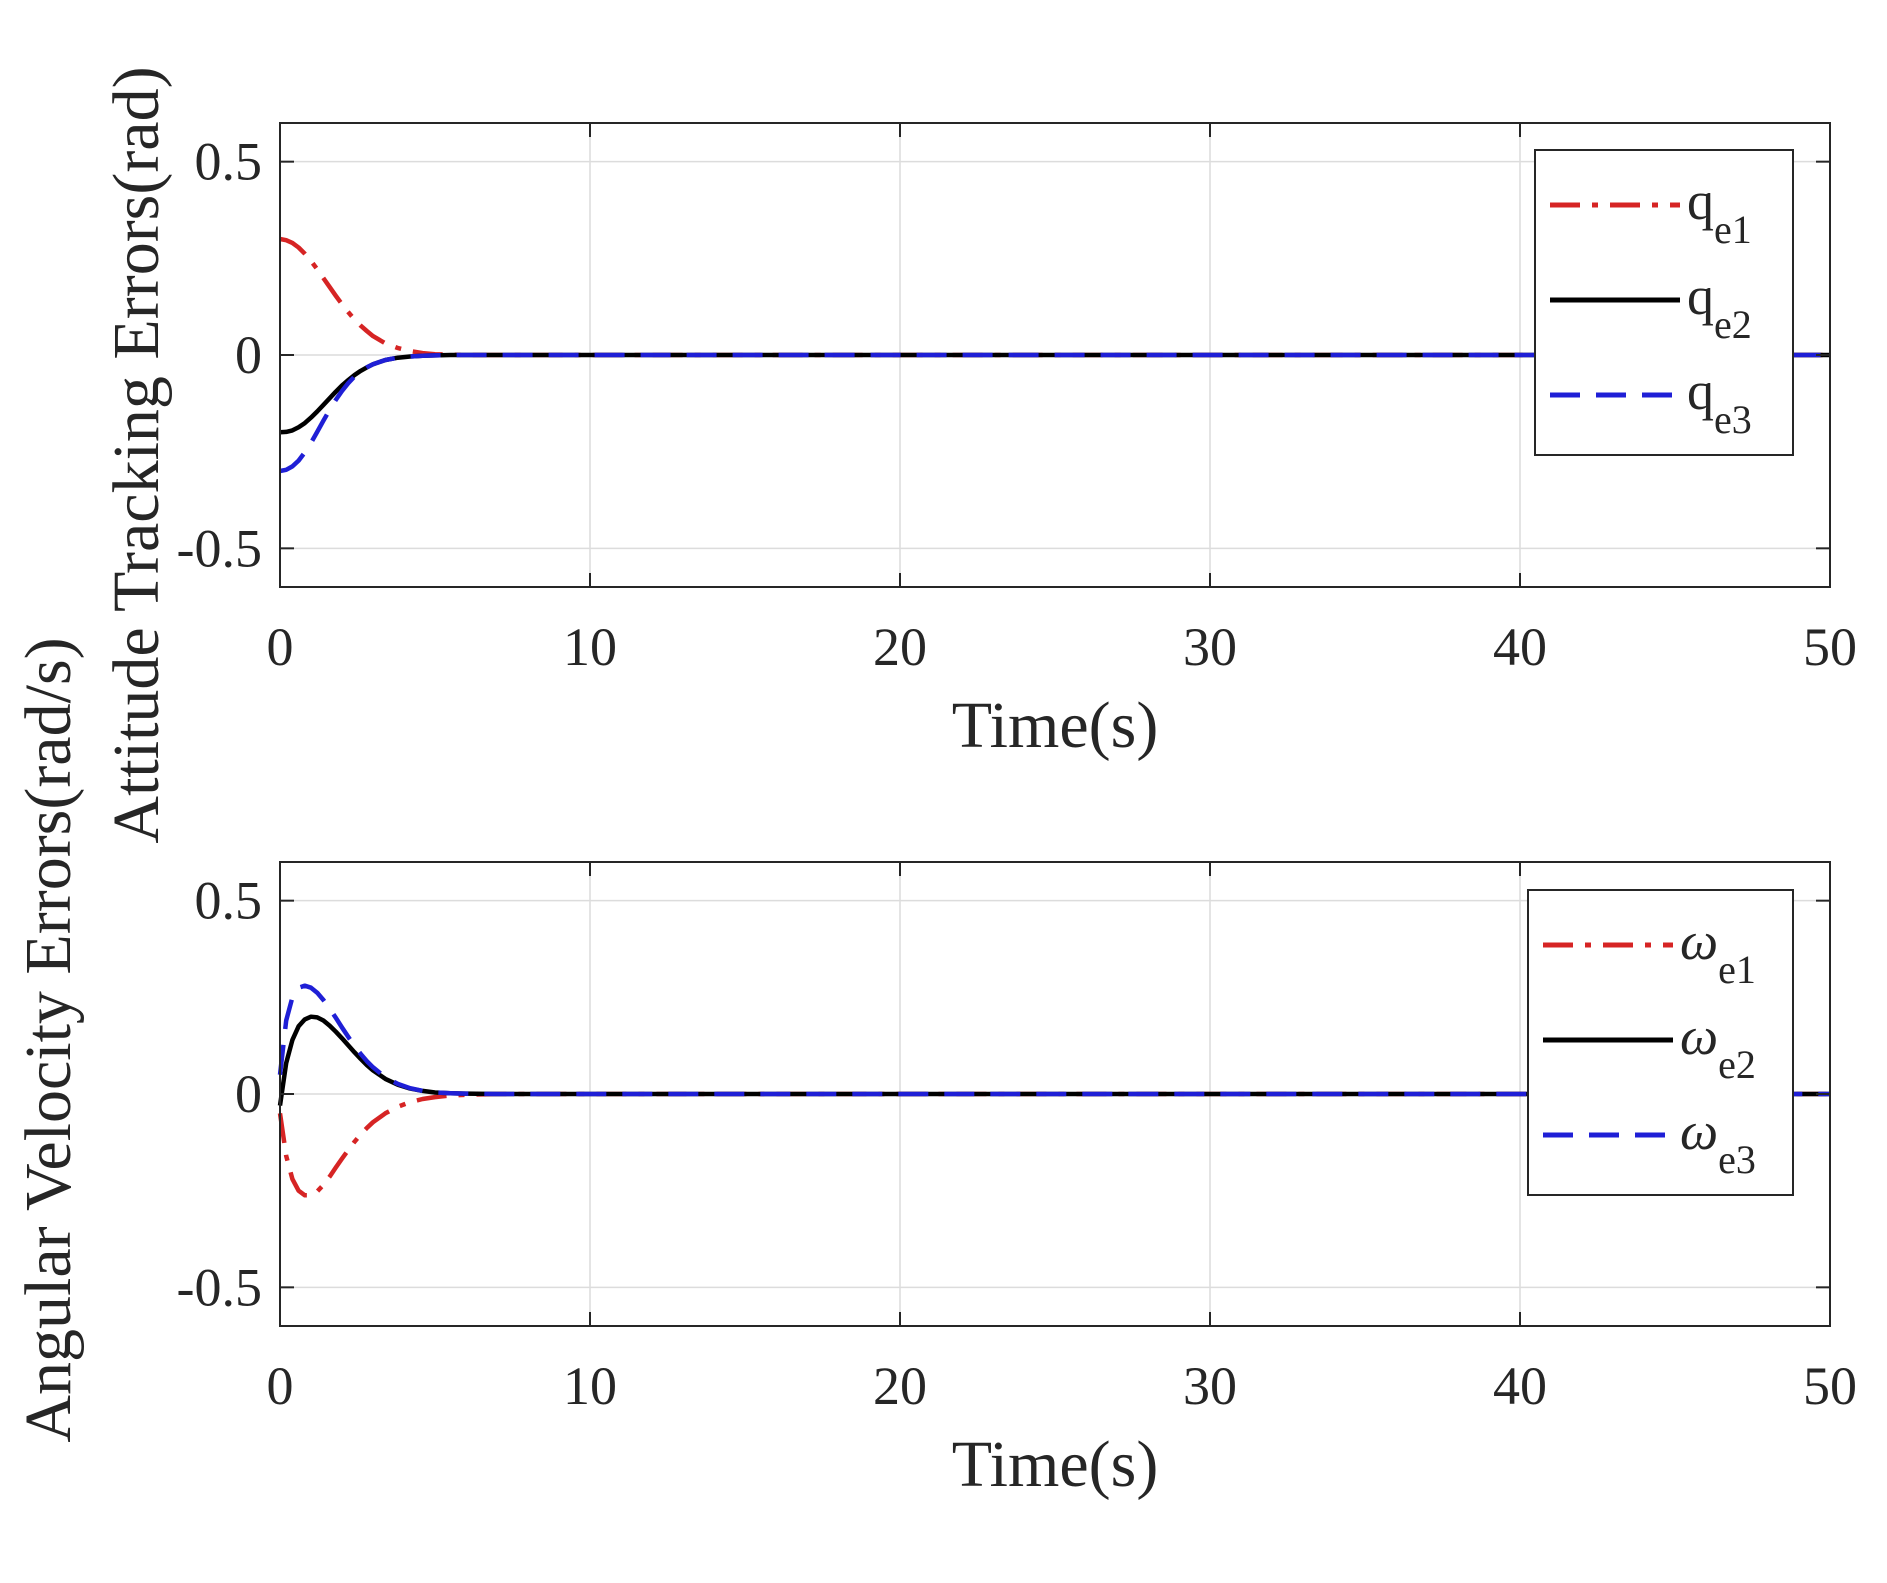 This screenshot has height=1583, width=1887. I want to click on legend-item-q_e2: qe2, so click(1651, 306).